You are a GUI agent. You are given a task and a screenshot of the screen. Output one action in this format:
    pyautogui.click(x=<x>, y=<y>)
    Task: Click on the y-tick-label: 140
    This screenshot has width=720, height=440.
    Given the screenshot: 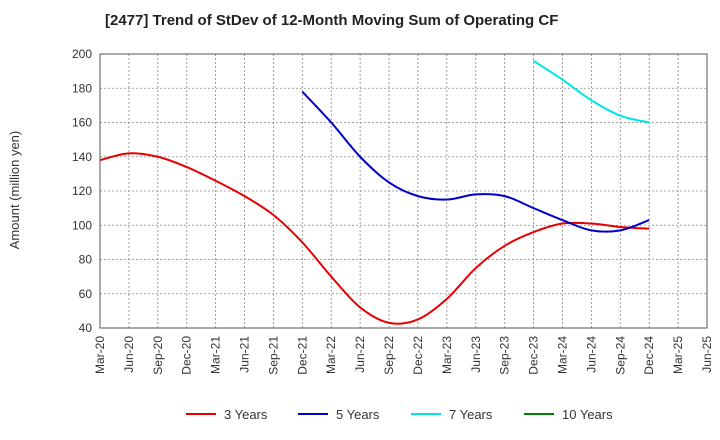 What is the action you would take?
    pyautogui.click(x=82, y=157)
    